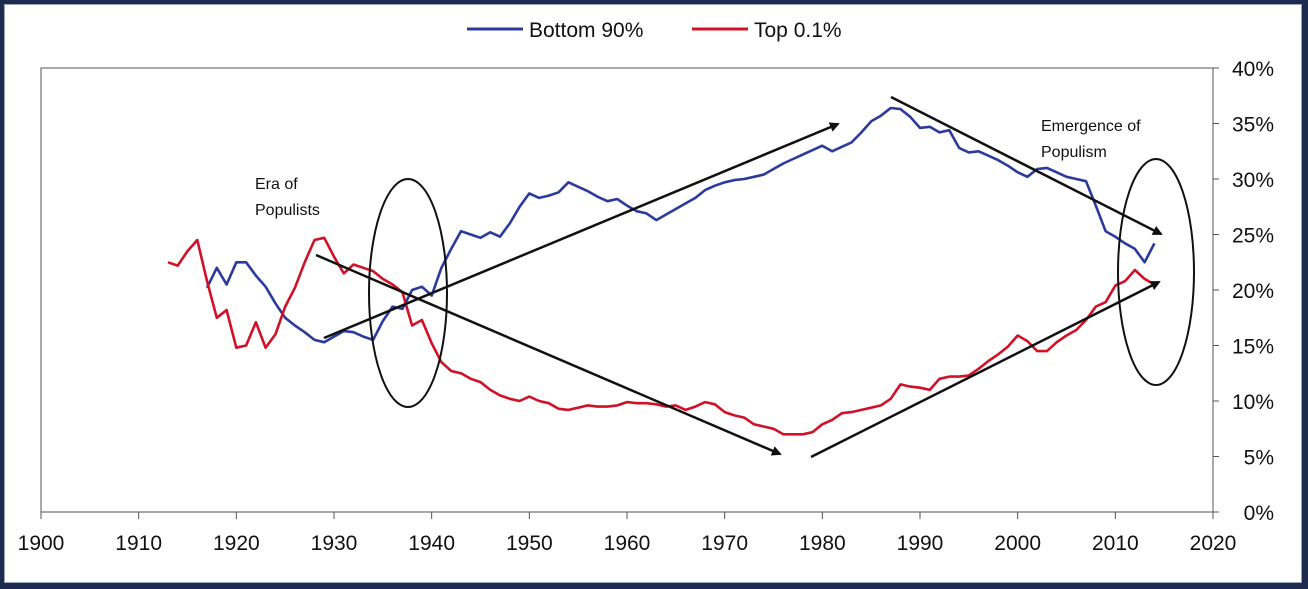  I want to click on ellipse-era-of-populists, so click(408, 293).